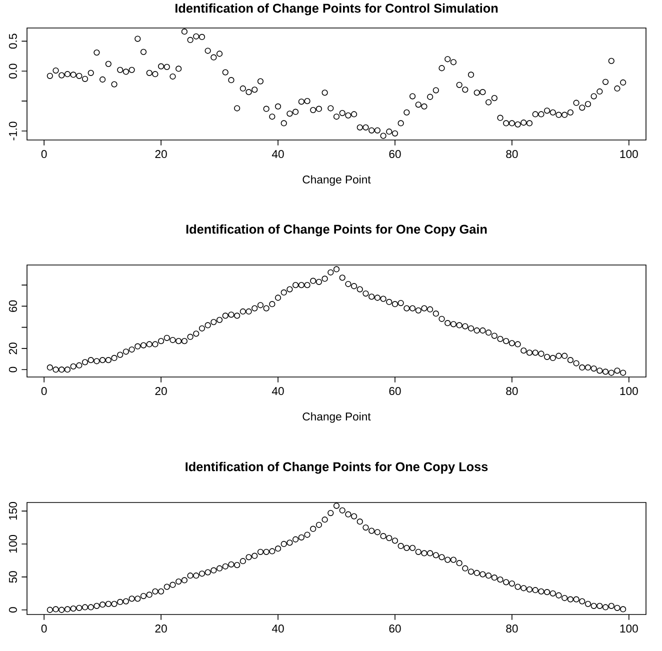  What do you see at coordinates (12, 543) in the screenshot?
I see `y-tick-label: 100` at bounding box center [12, 543].